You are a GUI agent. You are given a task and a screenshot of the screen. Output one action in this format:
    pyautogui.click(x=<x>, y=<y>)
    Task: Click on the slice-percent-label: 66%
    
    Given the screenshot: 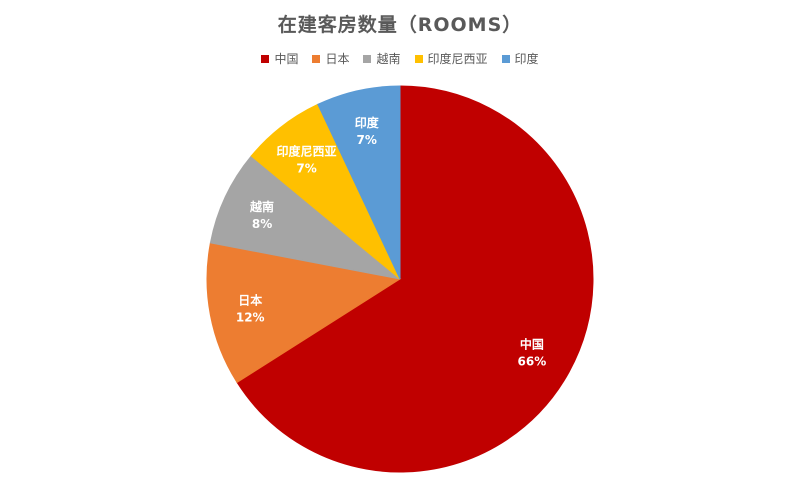 What is the action you would take?
    pyautogui.click(x=532, y=362)
    